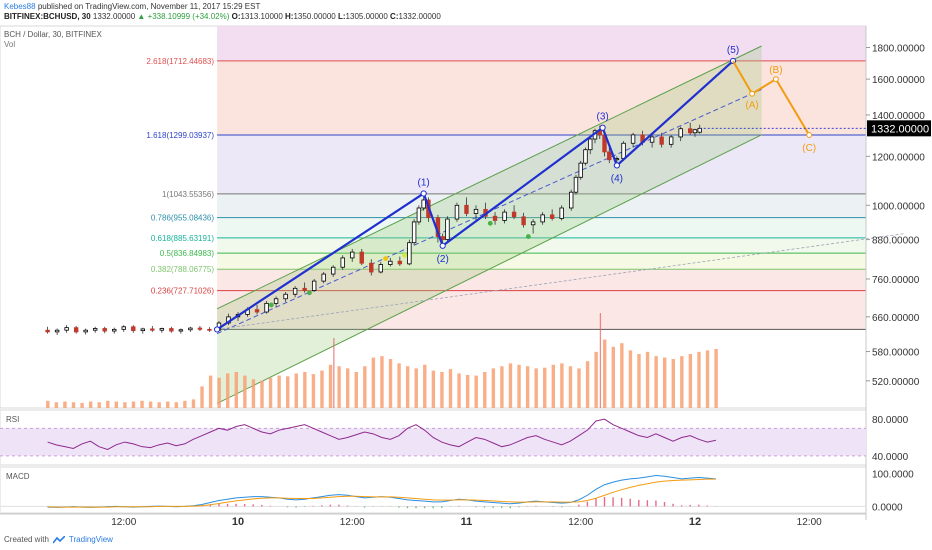  Describe the element at coordinates (752, 93) in the screenshot. I see `corrective-node` at that location.